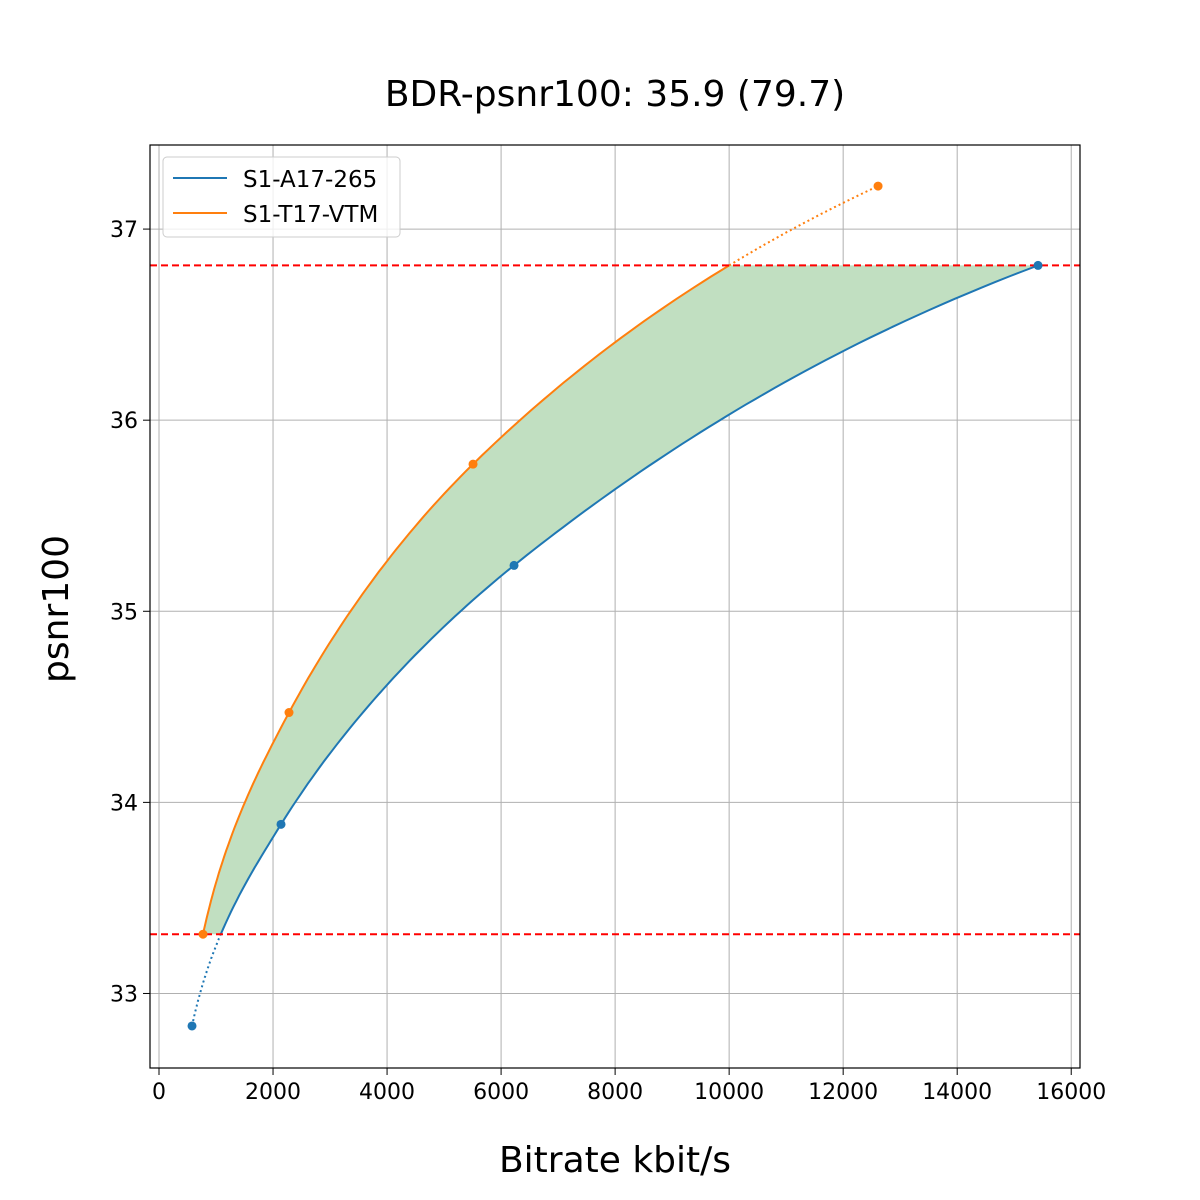  I want to click on legend-label-0: S1-A17-265, so click(310, 180).